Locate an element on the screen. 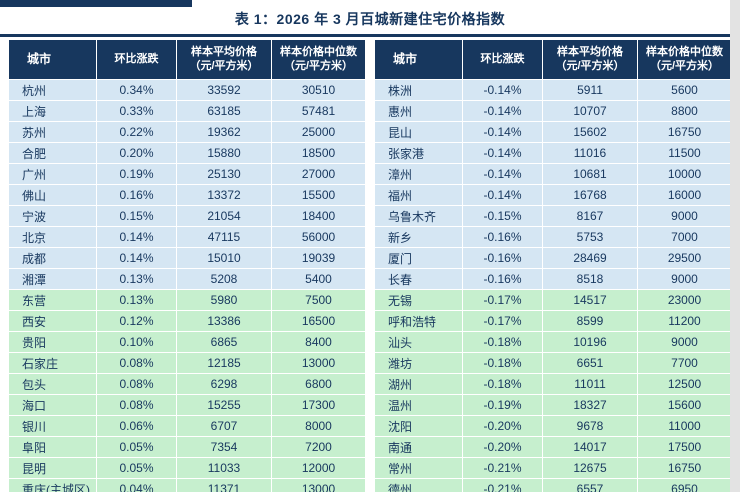 The height and width of the screenshot is (492, 740). city-cell: 合肥 is located at coordinates (52, 153).